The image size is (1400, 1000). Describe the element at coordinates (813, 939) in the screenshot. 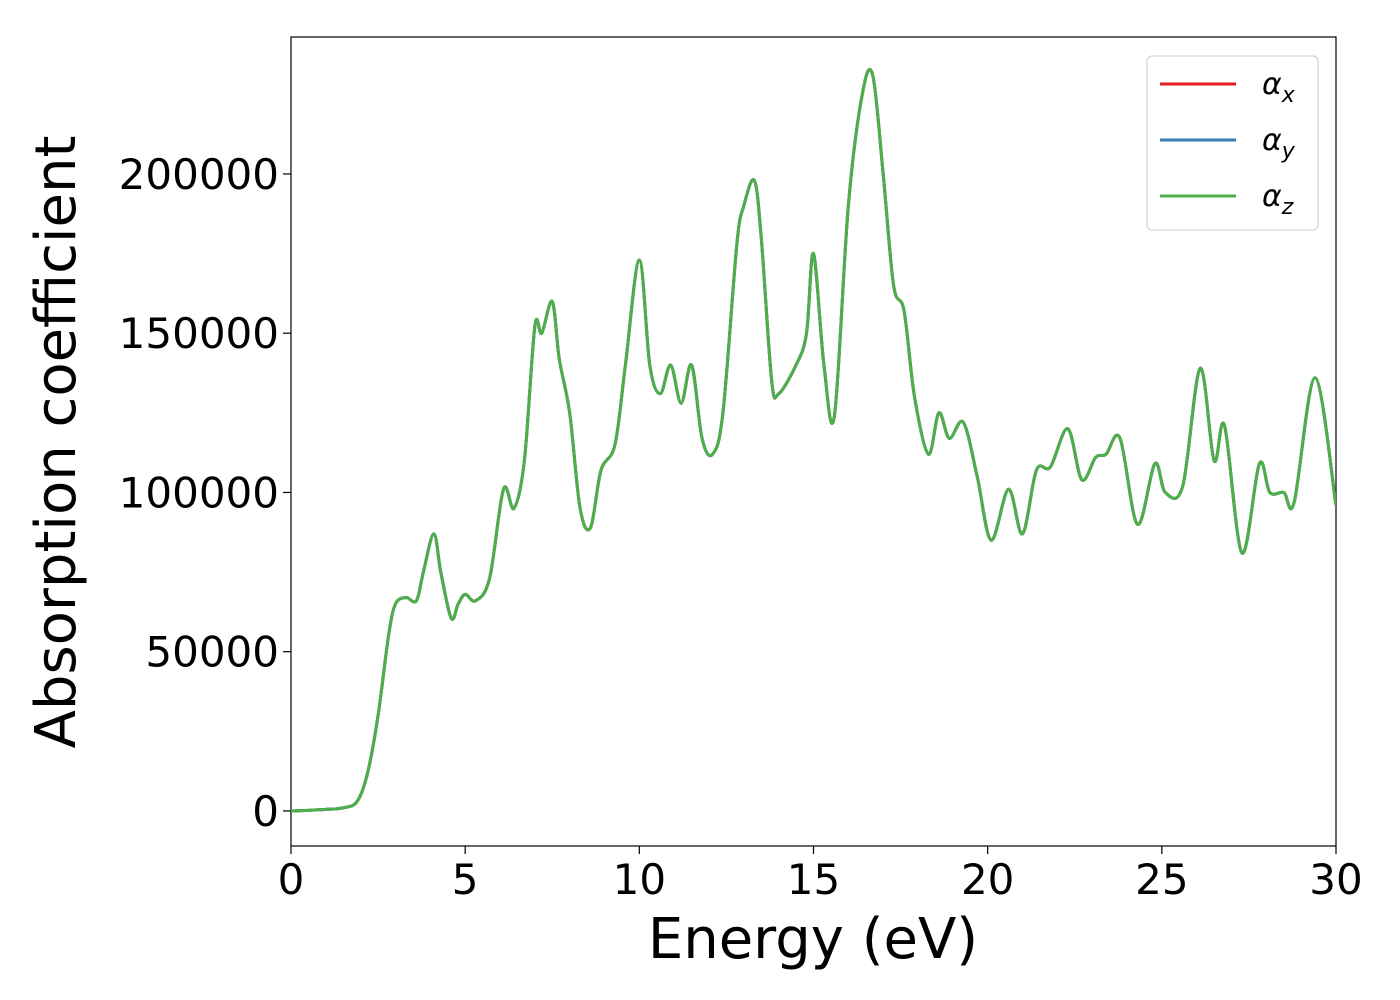

I see `x-axis-label: Energy (eV)` at that location.